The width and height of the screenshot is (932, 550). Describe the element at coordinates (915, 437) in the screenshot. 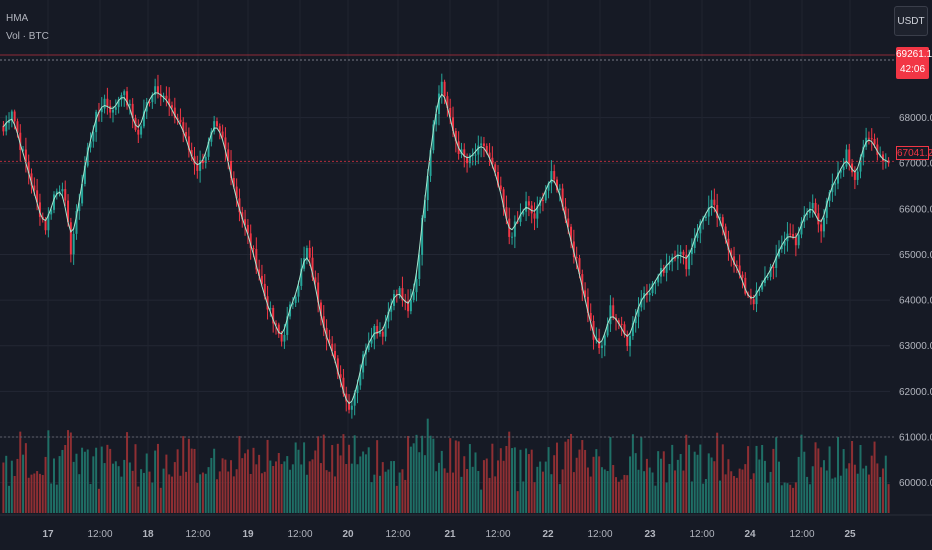

I see `y-tick-label: 61000.0` at that location.